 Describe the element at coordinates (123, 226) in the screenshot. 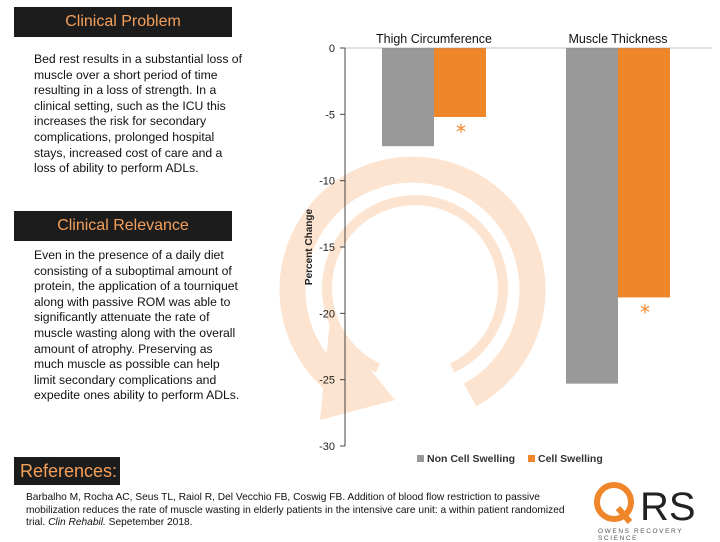

I see `clinical-relevance-header: Clinical Relevance` at that location.